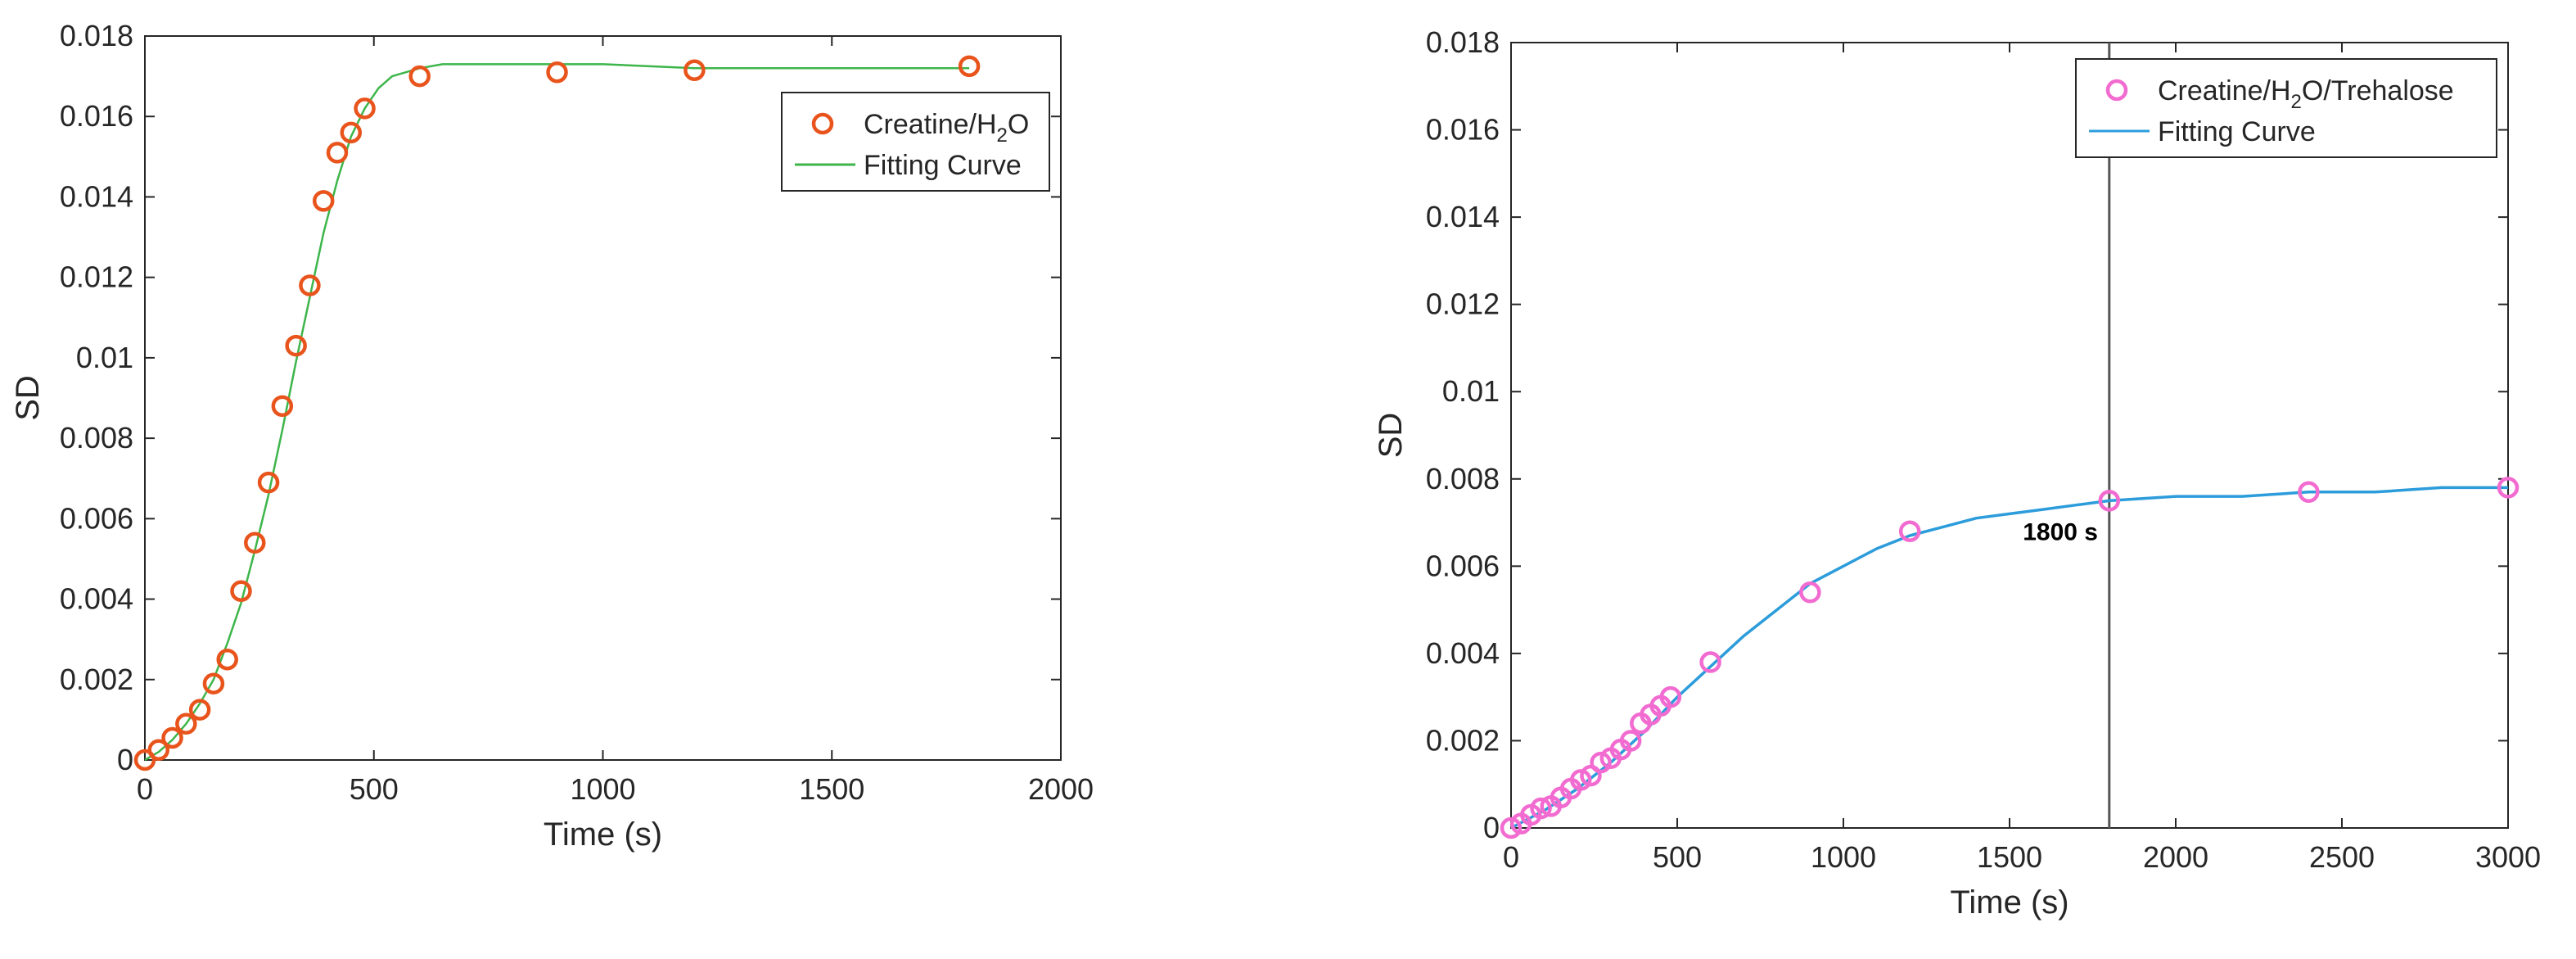  Describe the element at coordinates (96, 599) in the screenshot. I see `chart-1-y-tick-label: 0.004` at that location.